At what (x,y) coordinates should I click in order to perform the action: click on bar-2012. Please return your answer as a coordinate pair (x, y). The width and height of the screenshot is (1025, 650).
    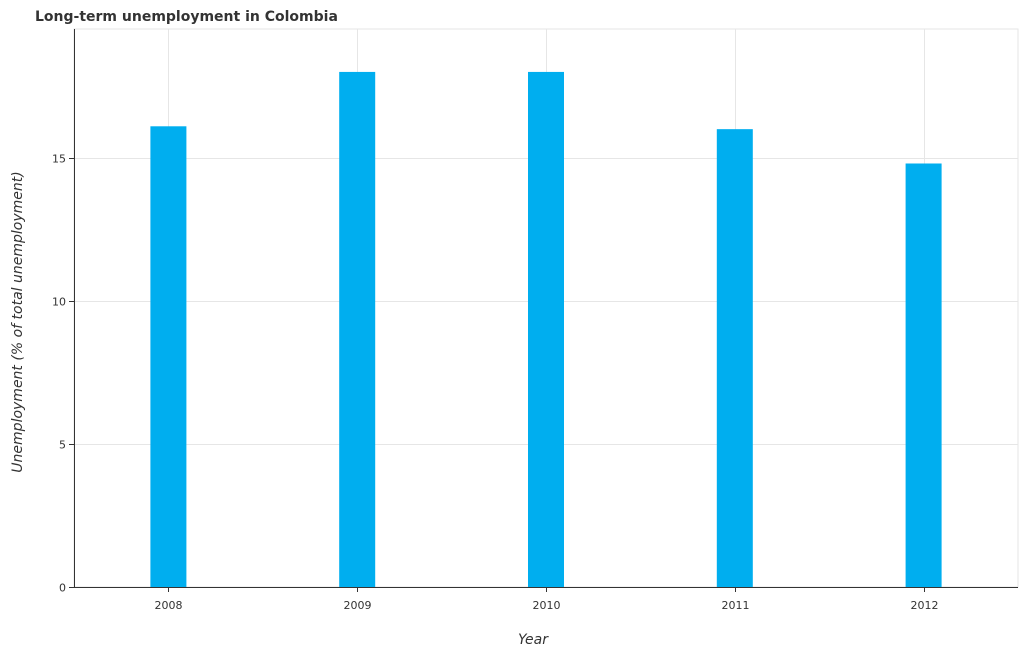
    Looking at the image, I should click on (923, 375).